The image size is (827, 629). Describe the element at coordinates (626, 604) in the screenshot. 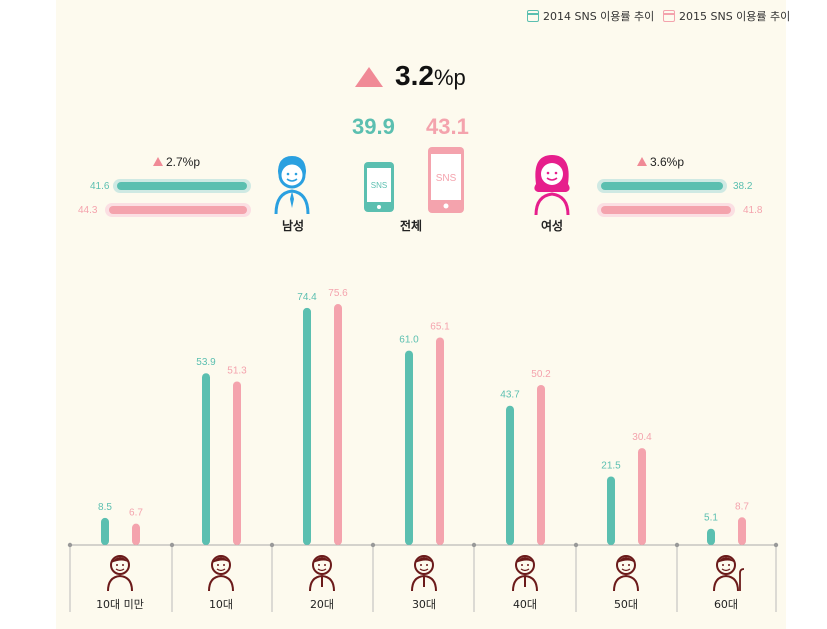

I see `age-category-label: 50대` at that location.